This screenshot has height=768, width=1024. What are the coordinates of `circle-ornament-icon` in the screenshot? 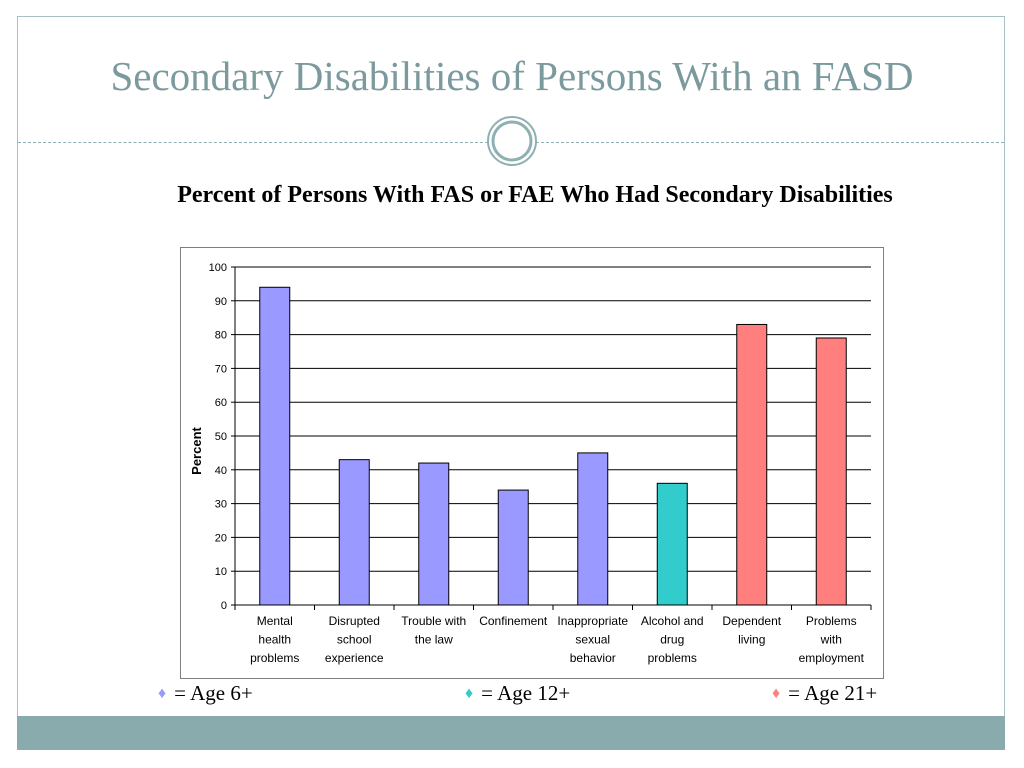 It's located at (512, 141).